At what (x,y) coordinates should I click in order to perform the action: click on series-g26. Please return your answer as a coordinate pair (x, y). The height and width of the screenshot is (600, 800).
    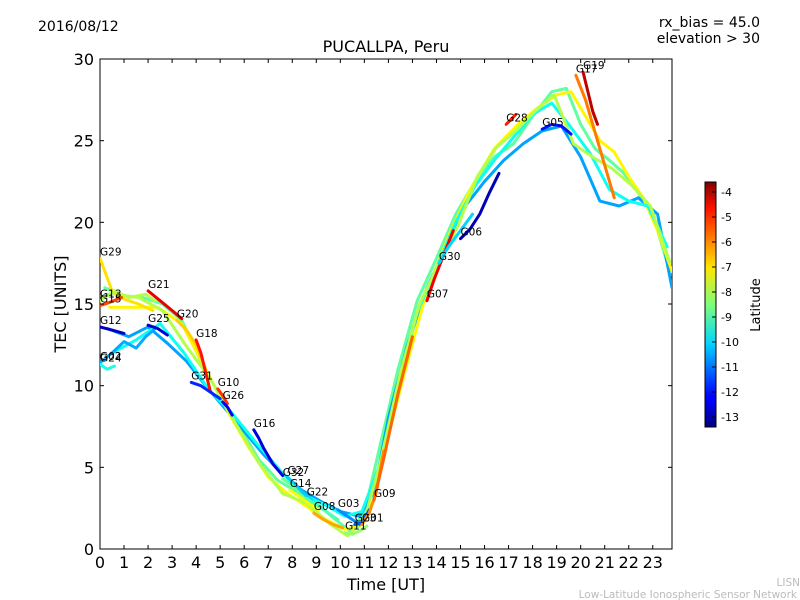
    Looking at the image, I should click on (227, 408).